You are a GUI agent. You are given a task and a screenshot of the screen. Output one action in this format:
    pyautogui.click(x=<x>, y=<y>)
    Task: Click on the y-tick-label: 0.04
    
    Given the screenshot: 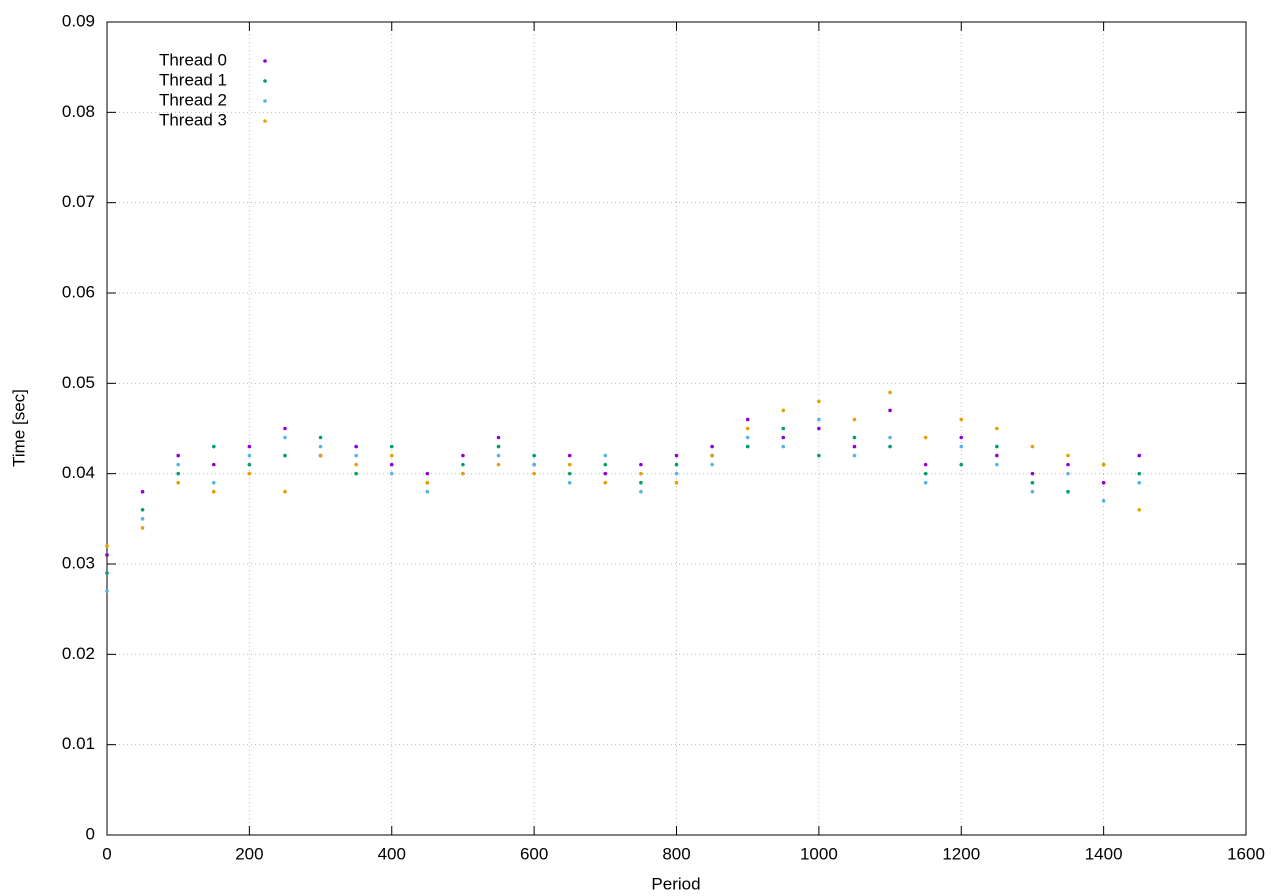 What is the action you would take?
    pyautogui.click(x=78, y=472)
    